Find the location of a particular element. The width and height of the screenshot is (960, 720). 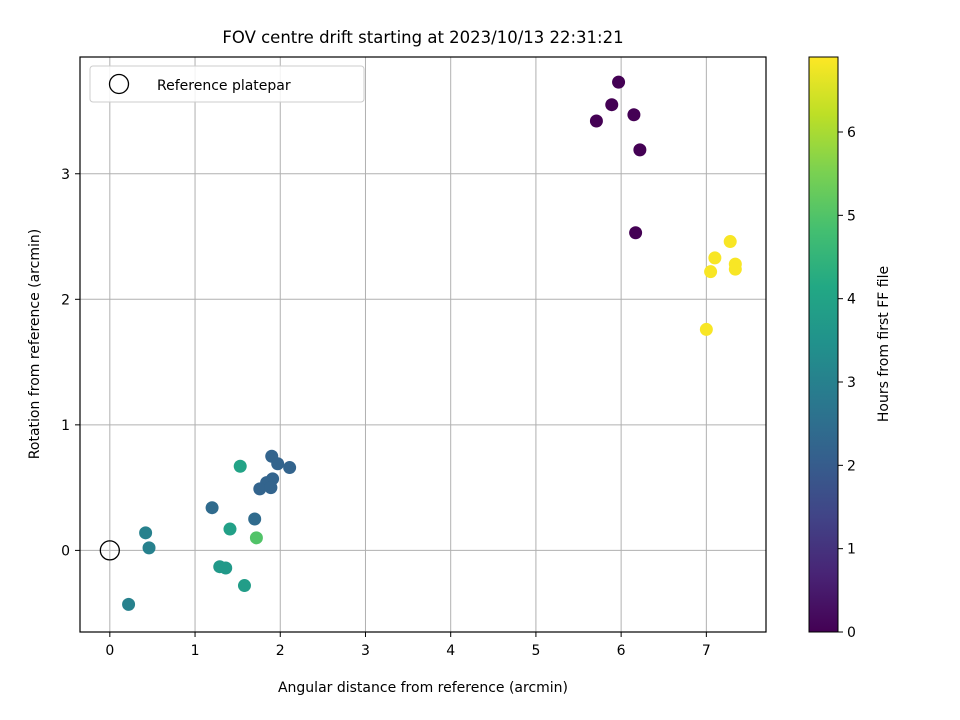

colorbar-tick-label: 0 is located at coordinates (851, 633).